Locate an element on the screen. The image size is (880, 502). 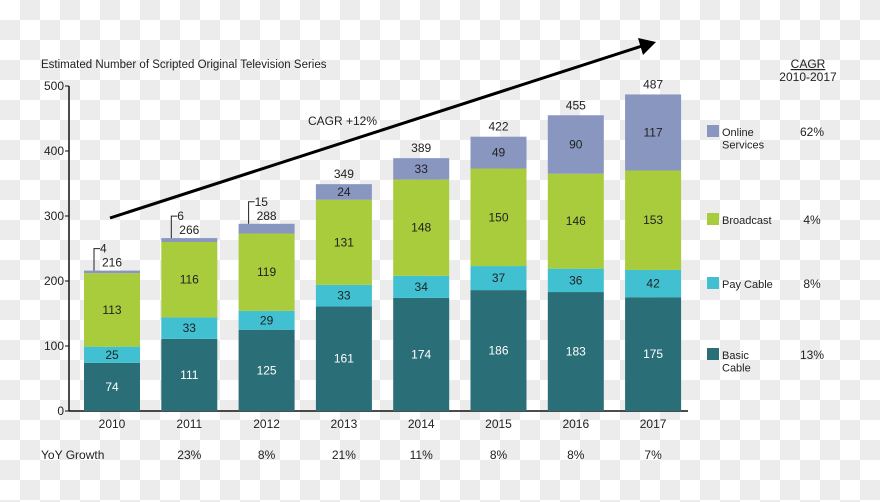
legend-cagr: 4% is located at coordinates (812, 220).